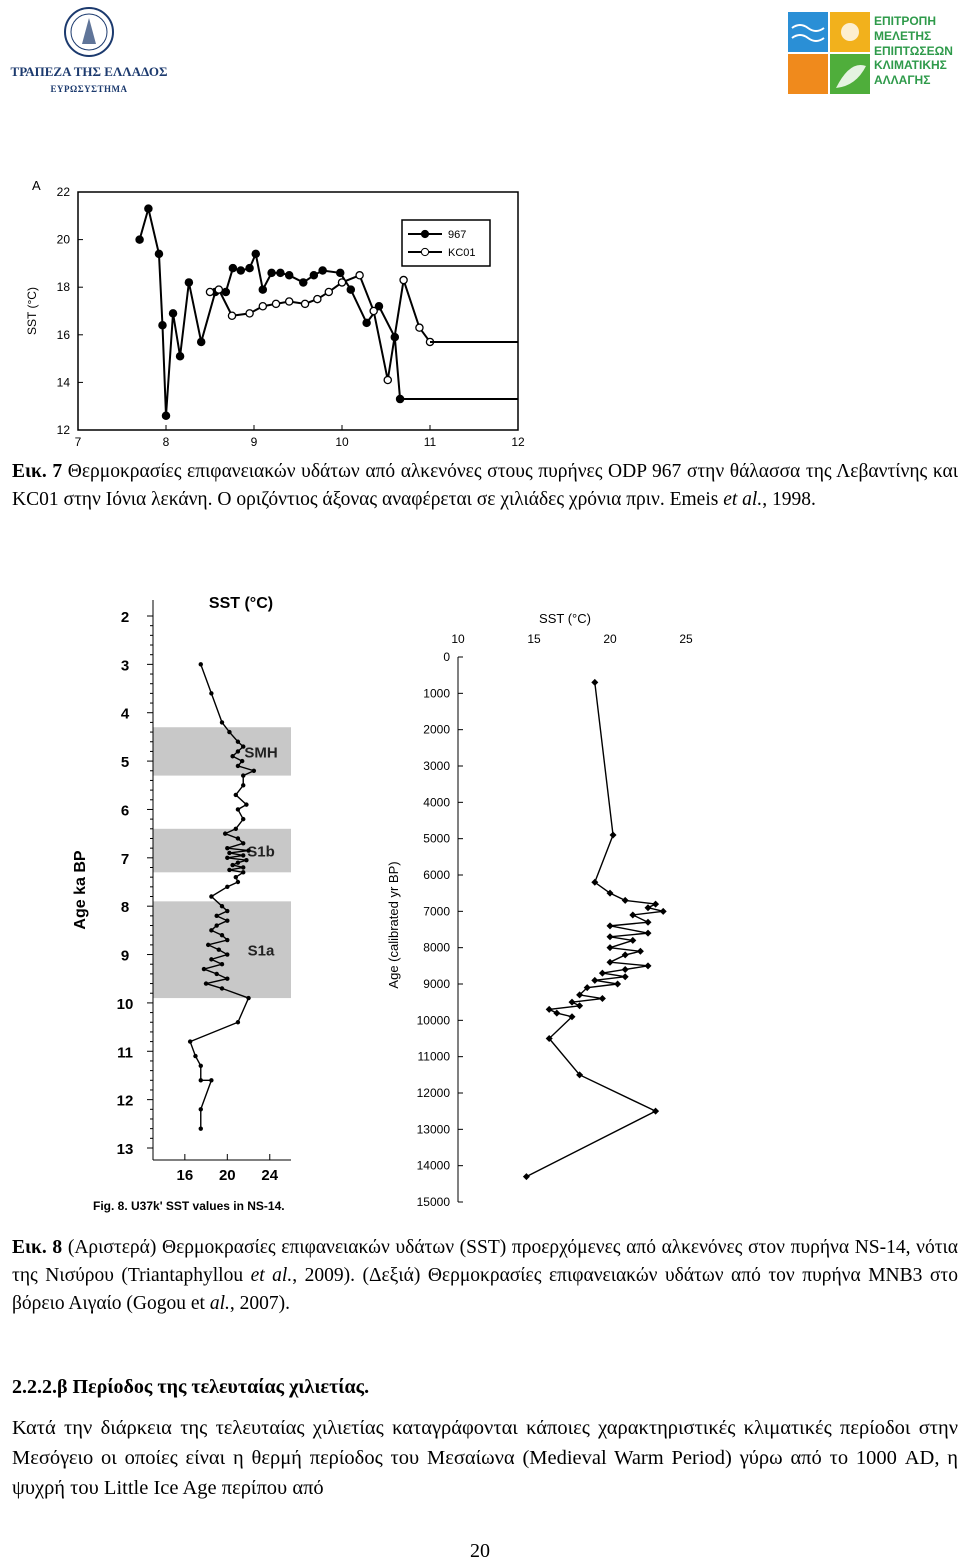  What do you see at coordinates (241, 603) in the screenshot?
I see `x-axis-label: SST (°C)` at bounding box center [241, 603].